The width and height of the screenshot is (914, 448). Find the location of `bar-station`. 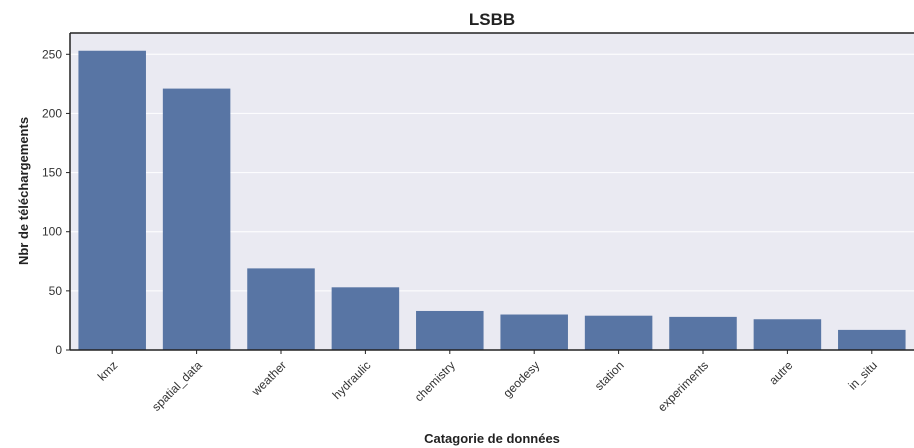

bar-station is located at coordinates (618, 332).